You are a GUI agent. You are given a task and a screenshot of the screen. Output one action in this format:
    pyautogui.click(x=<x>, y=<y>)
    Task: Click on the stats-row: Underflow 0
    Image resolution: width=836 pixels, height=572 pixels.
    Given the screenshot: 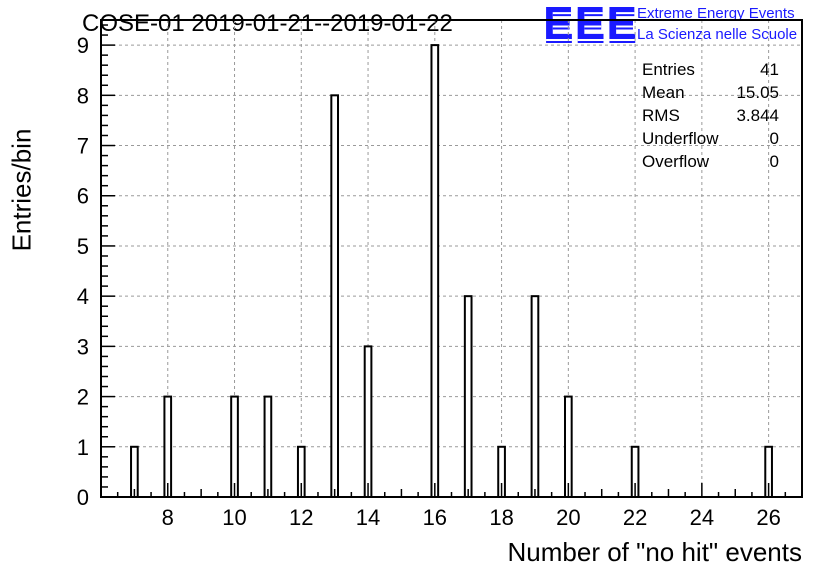 What is the action you would take?
    pyautogui.click(x=710, y=138)
    